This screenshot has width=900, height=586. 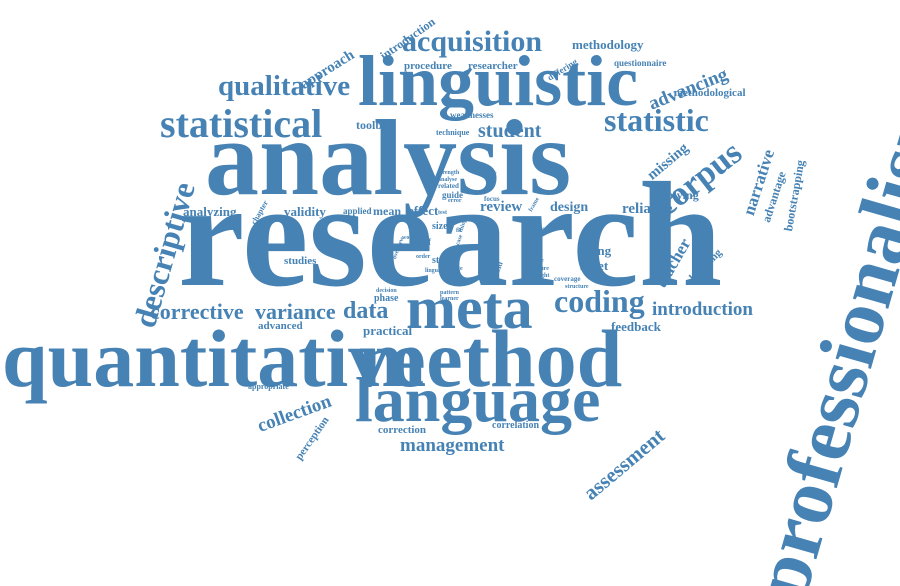 I want to click on word-size: size, so click(x=440, y=226).